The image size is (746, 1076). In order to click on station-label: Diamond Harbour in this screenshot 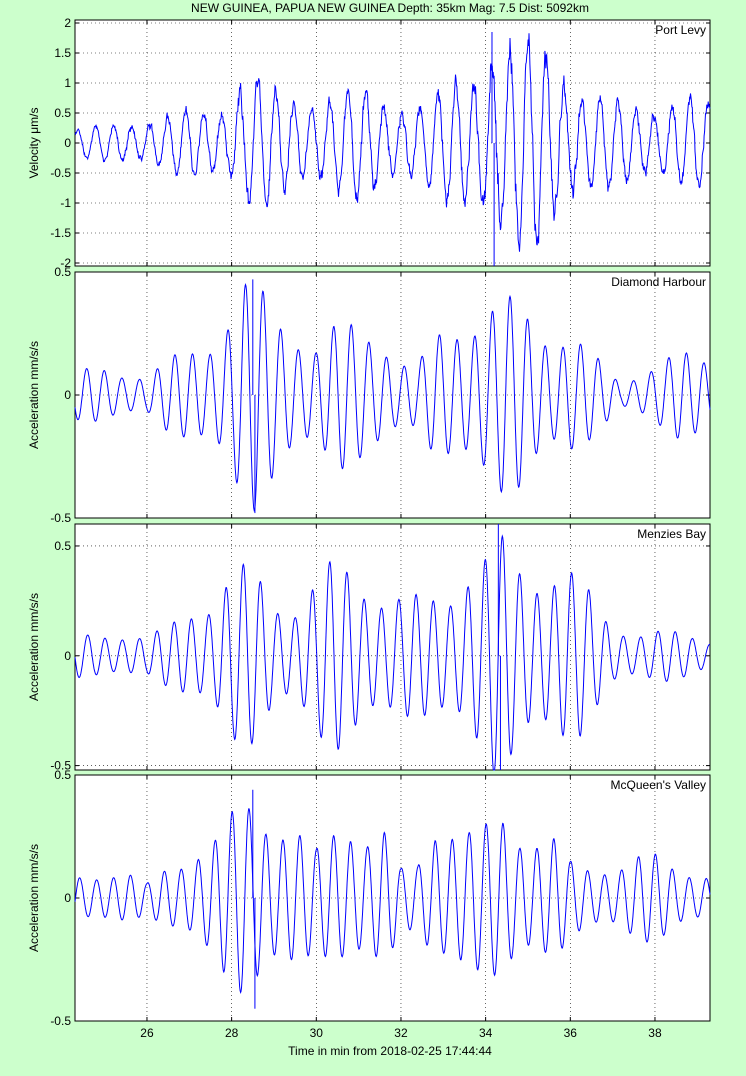, I will do `click(658, 282)`.